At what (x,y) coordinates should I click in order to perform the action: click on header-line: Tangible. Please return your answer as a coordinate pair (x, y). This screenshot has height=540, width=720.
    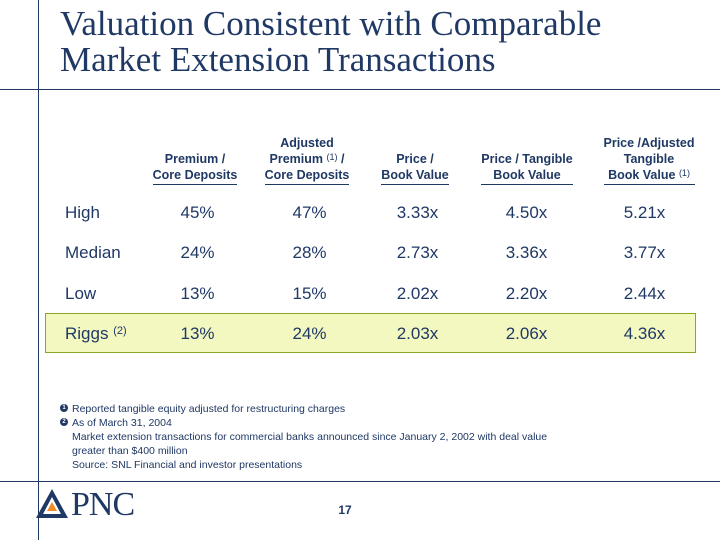
    Looking at the image, I should click on (649, 159).